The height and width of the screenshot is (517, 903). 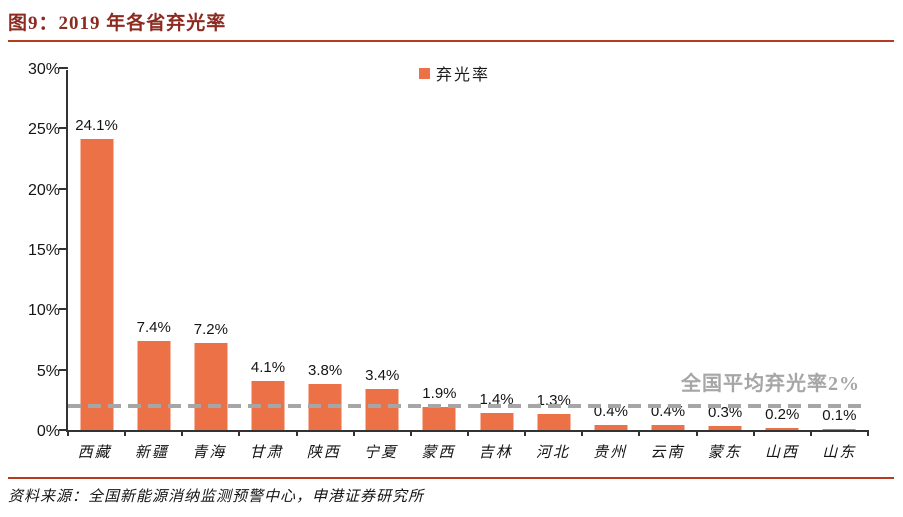 I want to click on y-axis-tick-label: 0%, so click(x=48, y=431).